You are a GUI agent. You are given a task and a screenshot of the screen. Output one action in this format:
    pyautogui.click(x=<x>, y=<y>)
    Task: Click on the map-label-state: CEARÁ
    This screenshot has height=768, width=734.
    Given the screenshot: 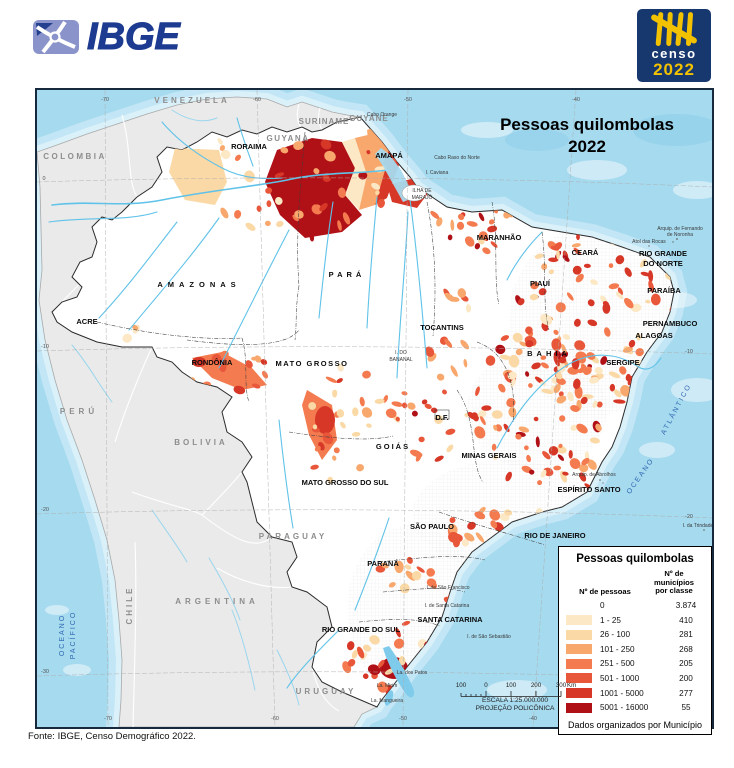 What is the action you would take?
    pyautogui.click(x=585, y=252)
    